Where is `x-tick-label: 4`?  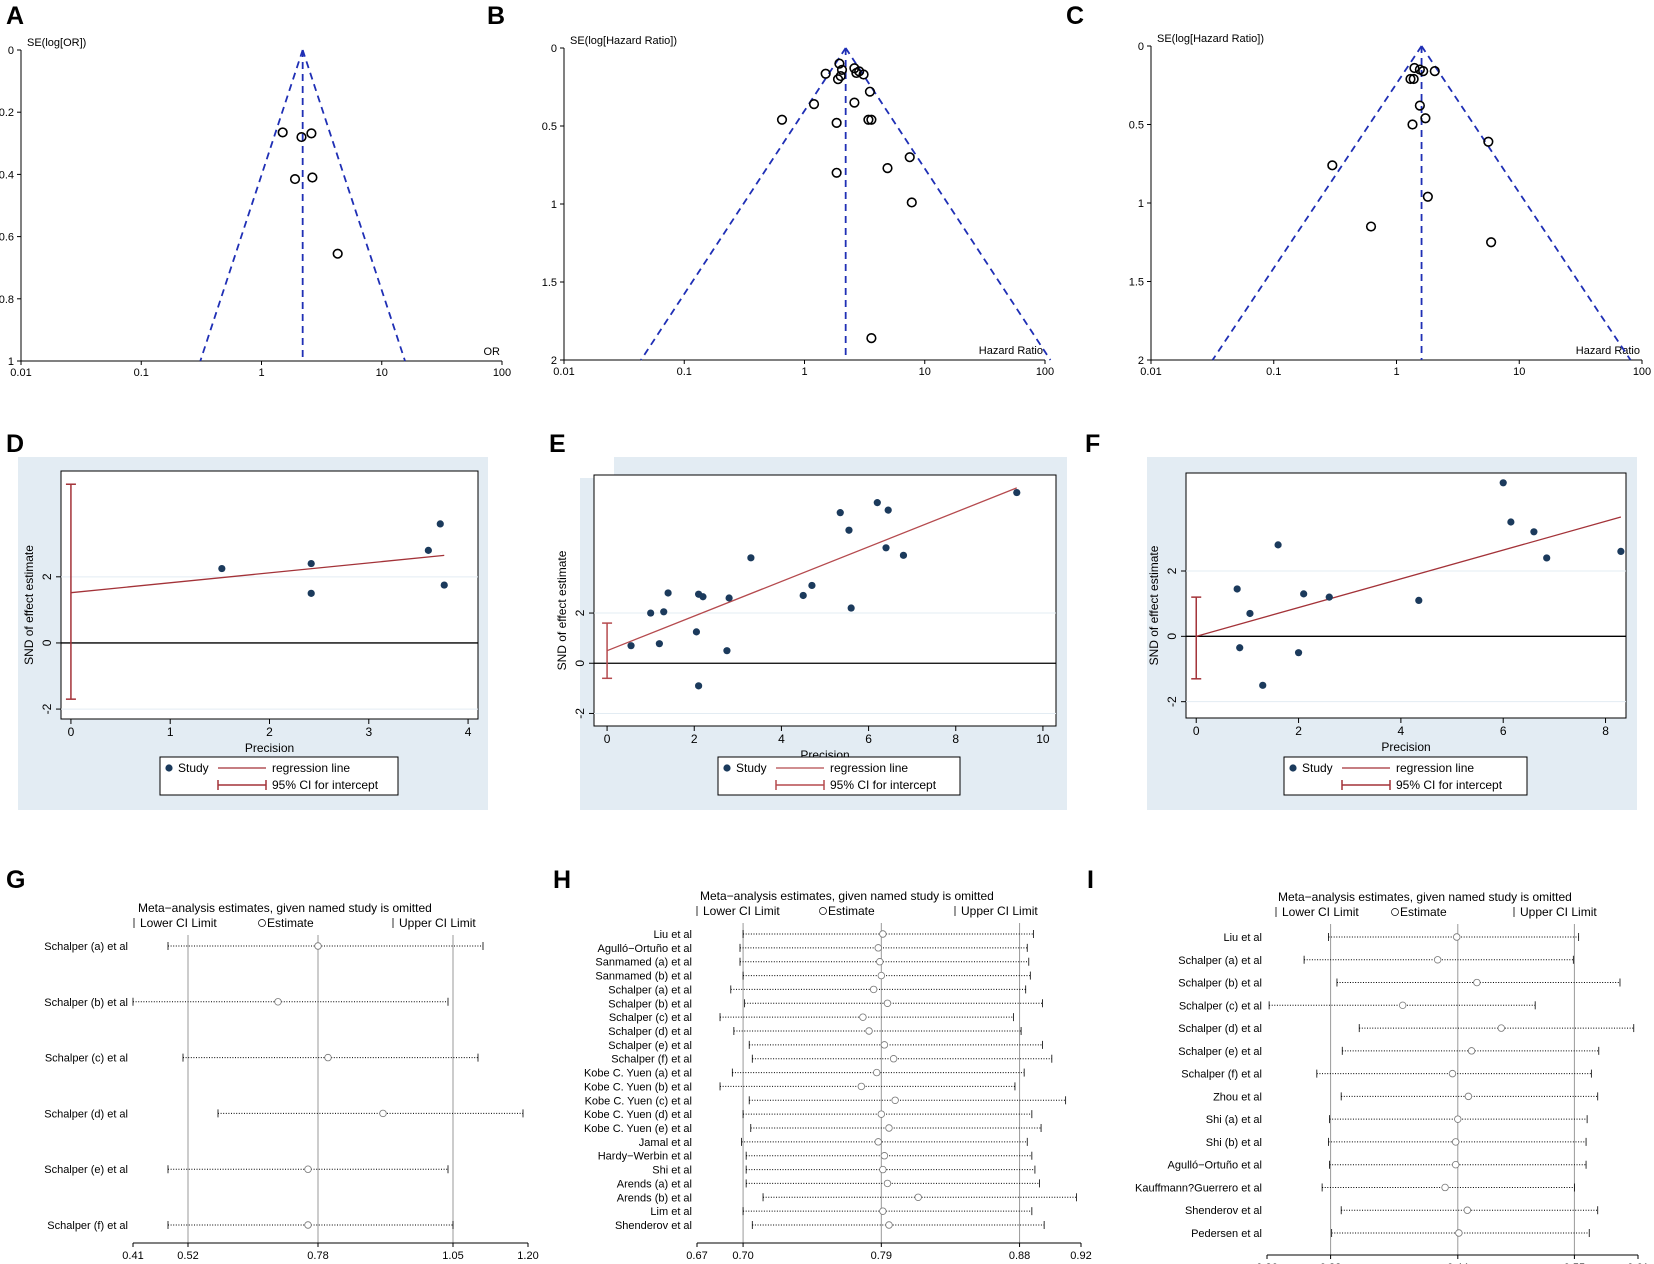 x-tick-label: 4 is located at coordinates (781, 739).